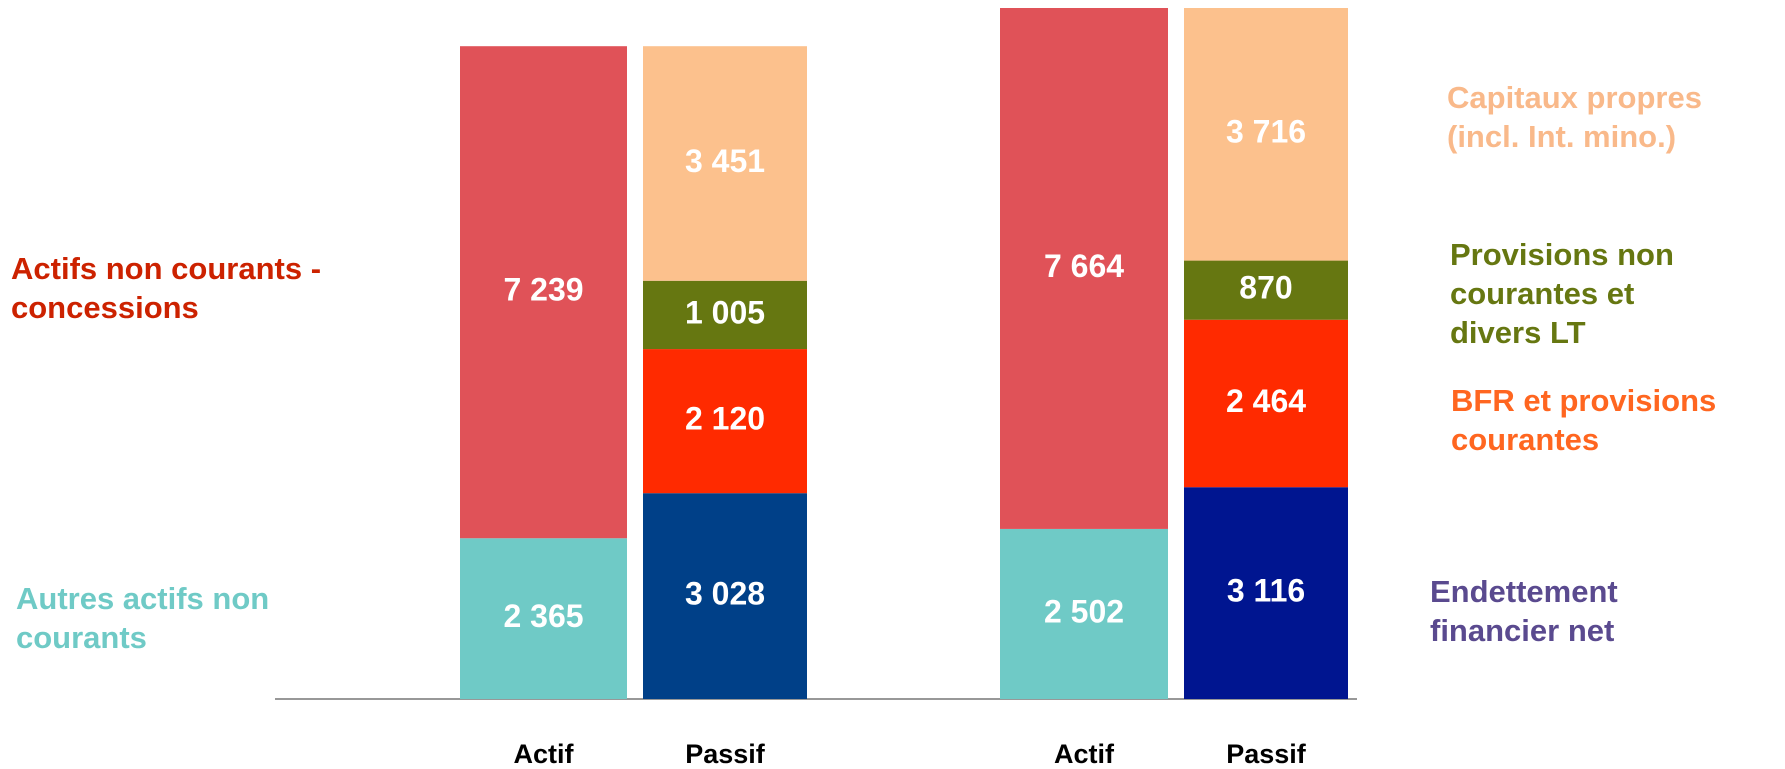 The image size is (1785, 769). What do you see at coordinates (1574, 97) in the screenshot?
I see `series-label: Capitaux propres` at bounding box center [1574, 97].